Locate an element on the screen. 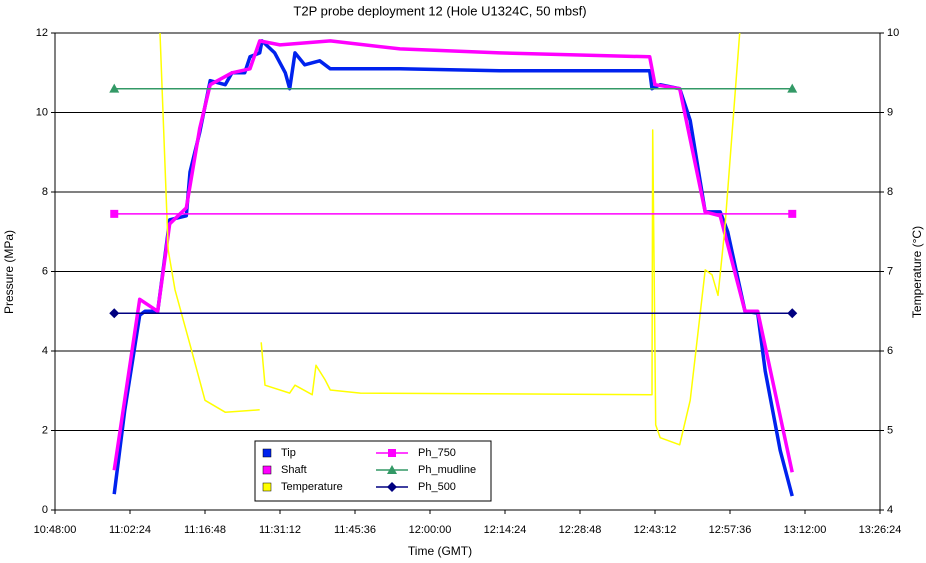 This screenshot has width=926, height=563. legend-label: Ph_500 is located at coordinates (437, 487).